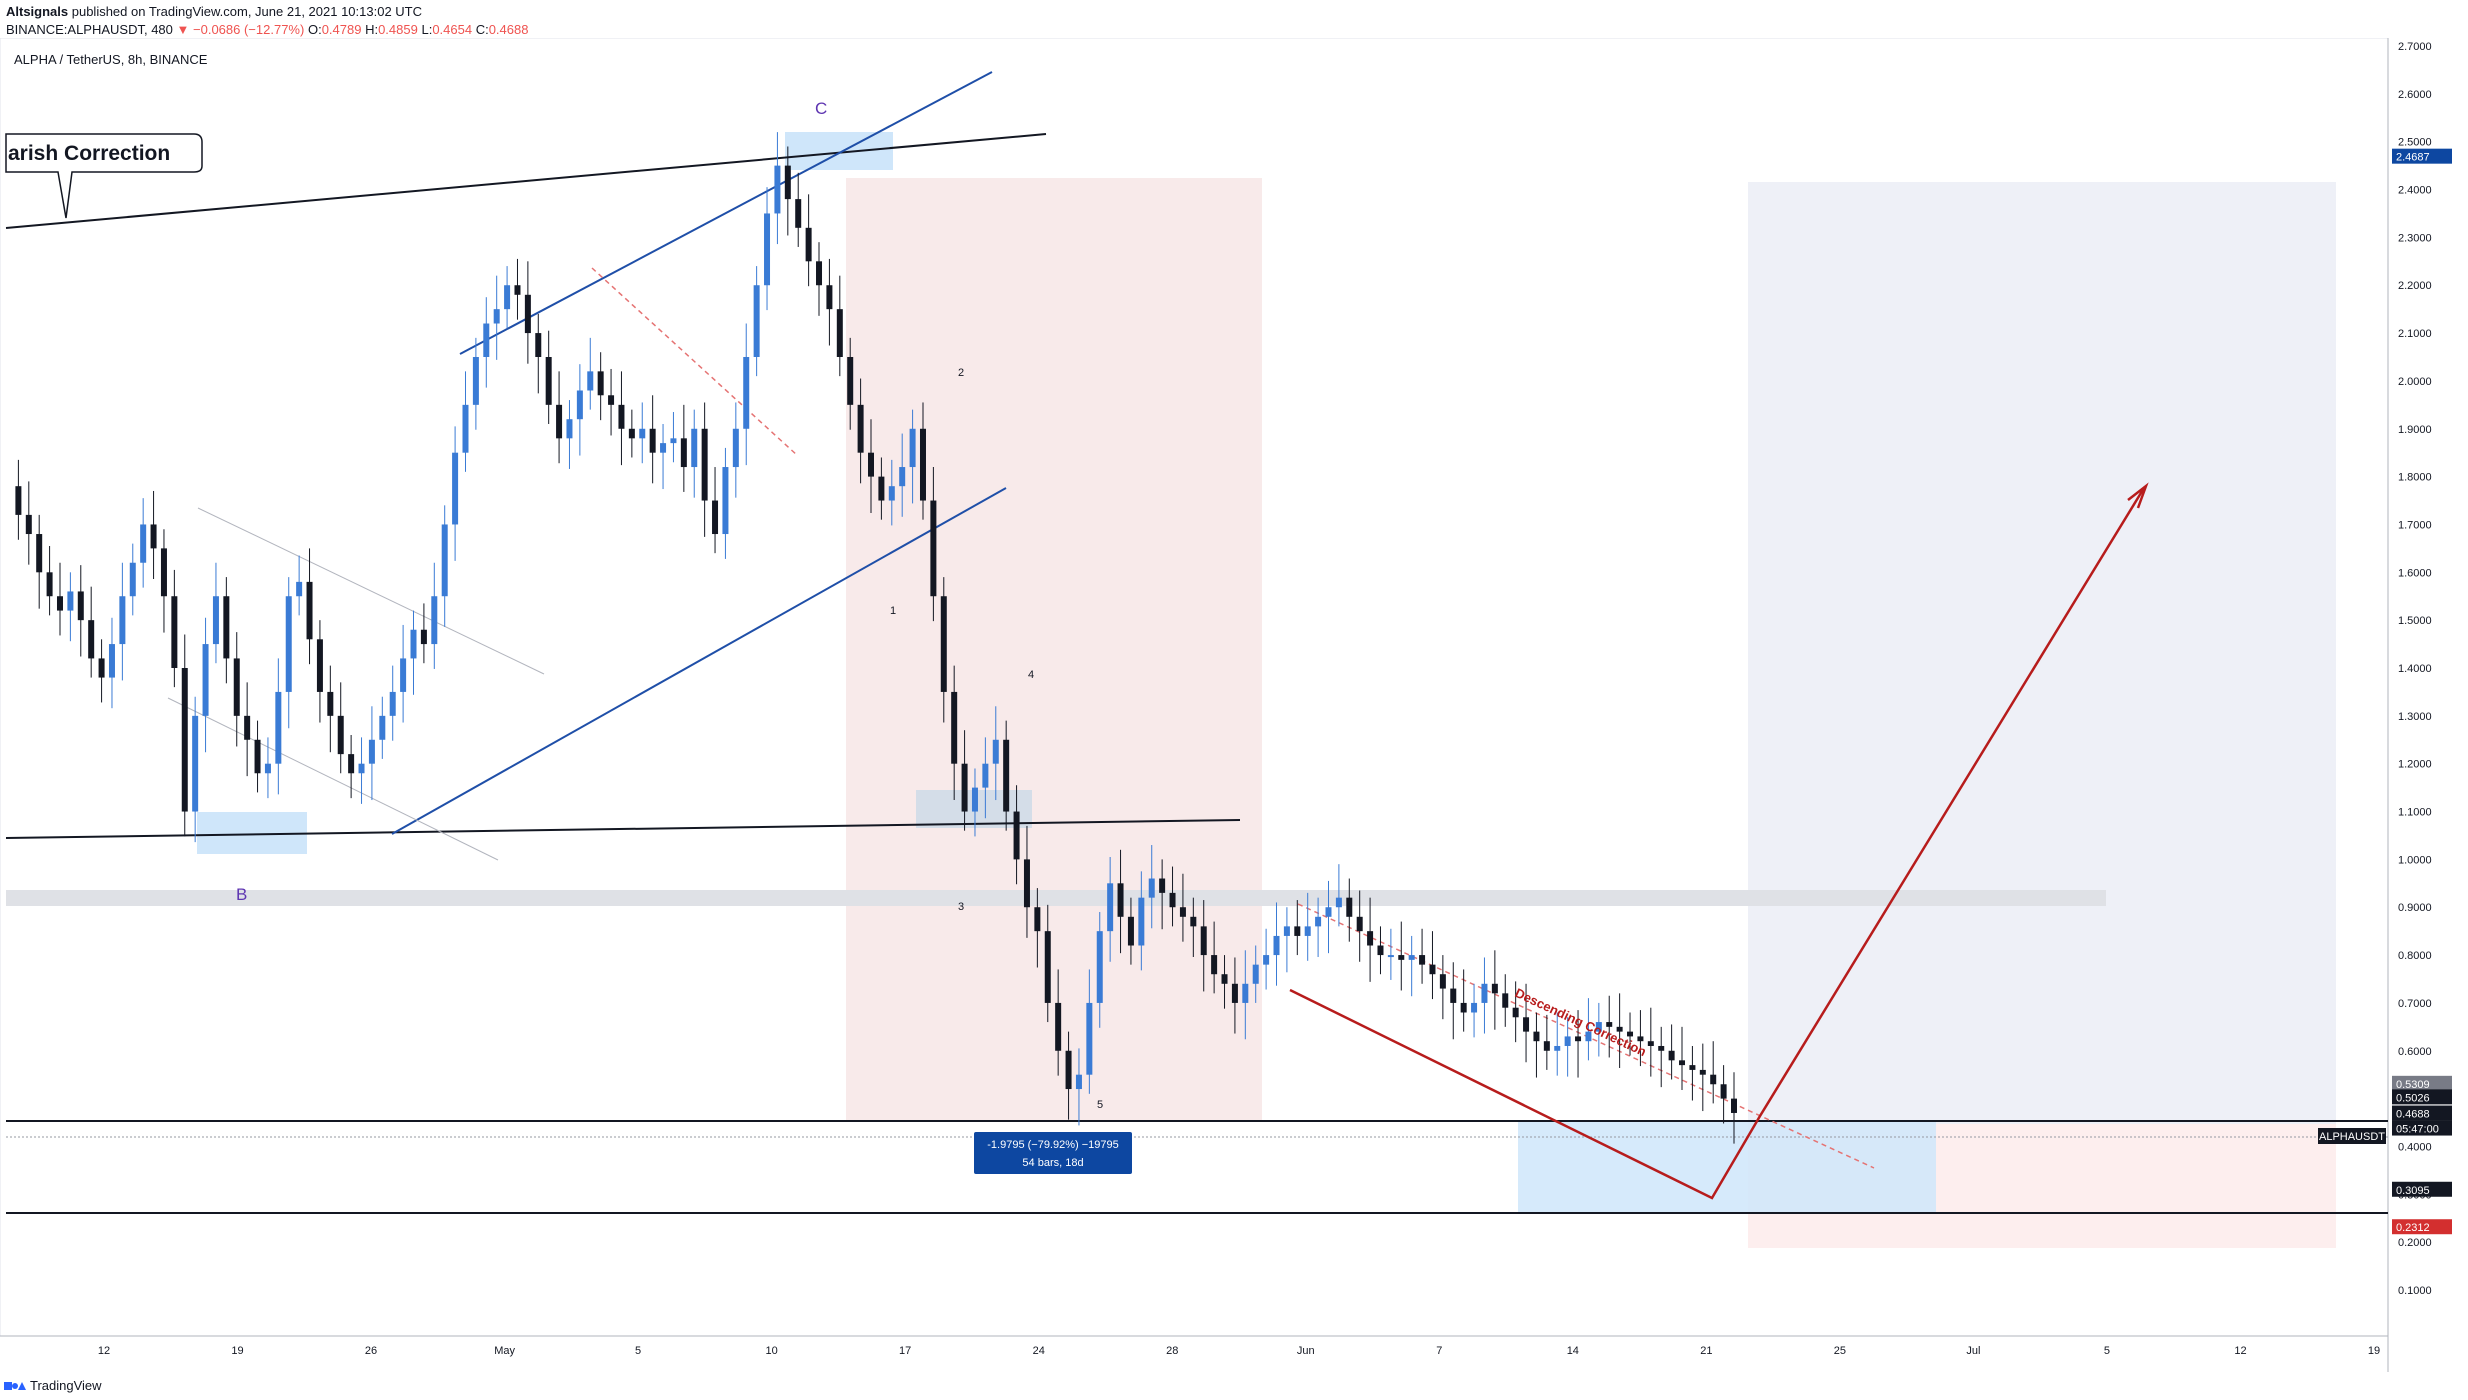  I want to click on symbol-tag-box, so click(2352, 1136).